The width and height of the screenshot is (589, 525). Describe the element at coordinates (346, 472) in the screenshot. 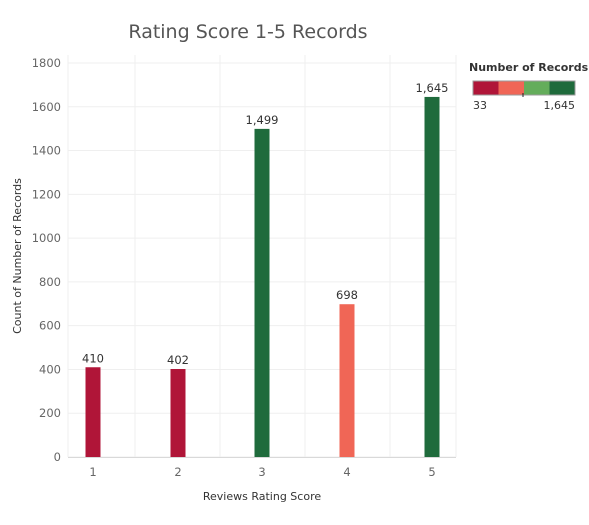

I see `x-tick-label: 4` at that location.